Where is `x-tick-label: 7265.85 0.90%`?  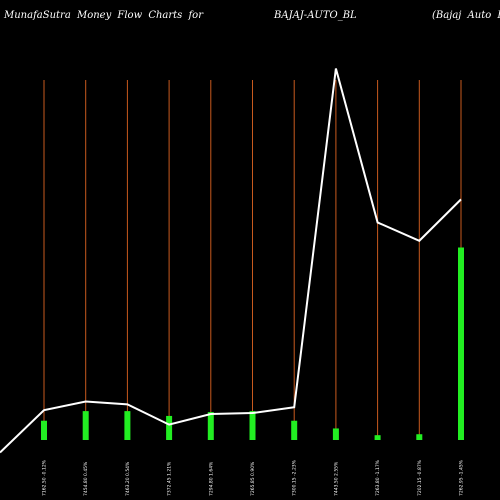
x-tick-label: 7265.85 0.90% is located at coordinates (253, 478).